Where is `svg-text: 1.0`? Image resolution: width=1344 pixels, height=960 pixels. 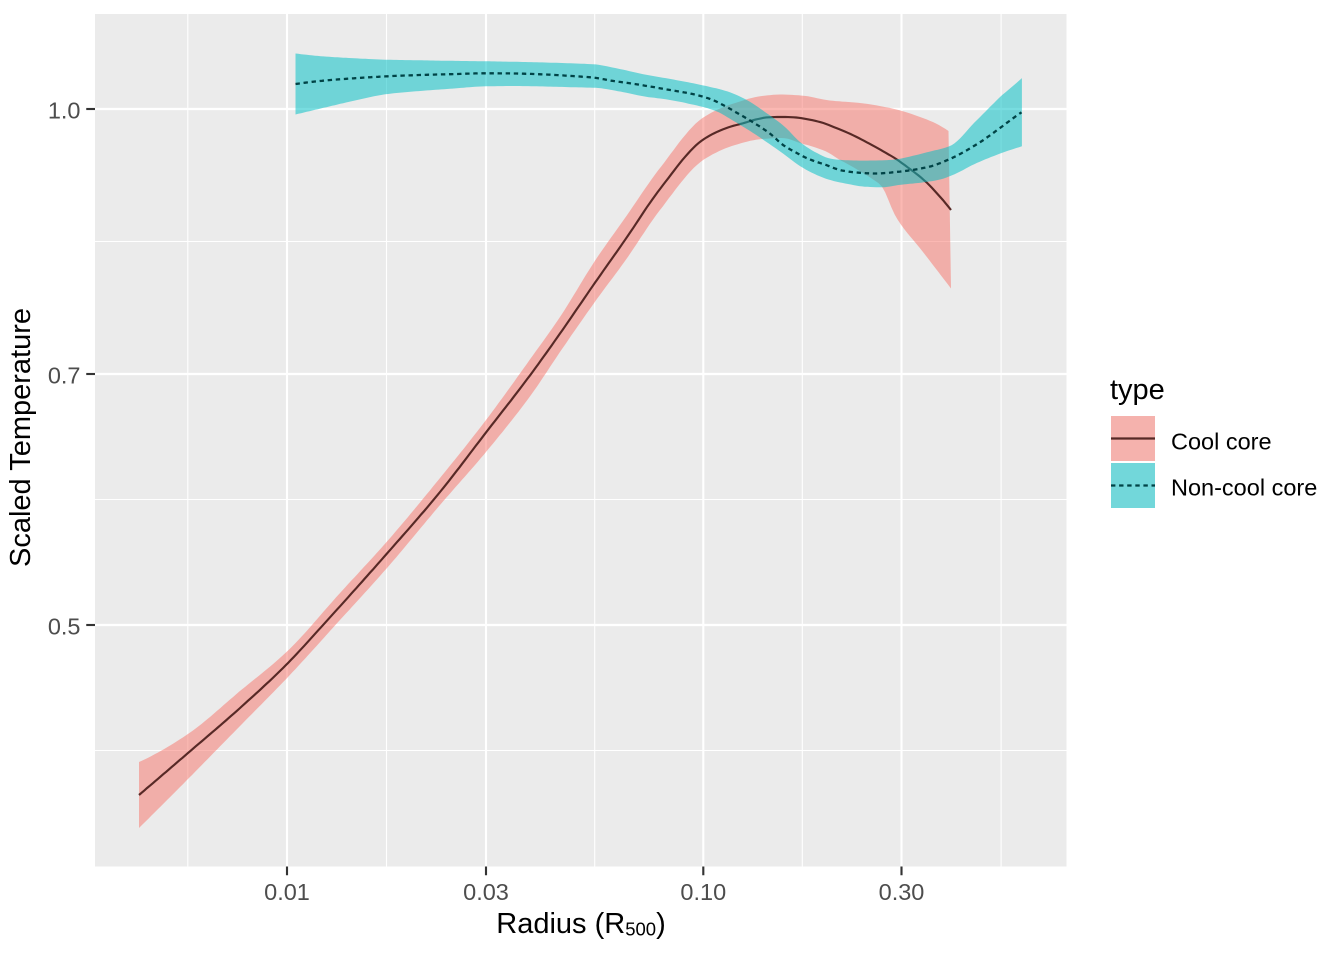 svg-text: 1.0 is located at coordinates (64, 111).